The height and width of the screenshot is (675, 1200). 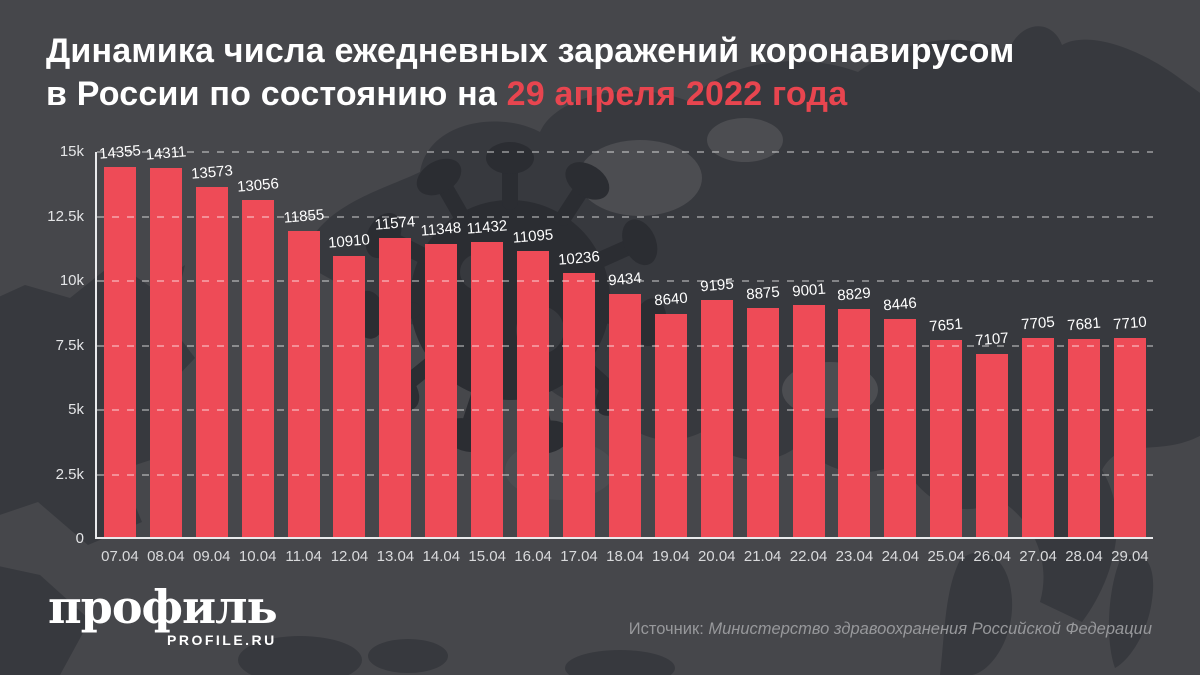 I want to click on x-axis-tick-label: 09.04, so click(x=211, y=556).